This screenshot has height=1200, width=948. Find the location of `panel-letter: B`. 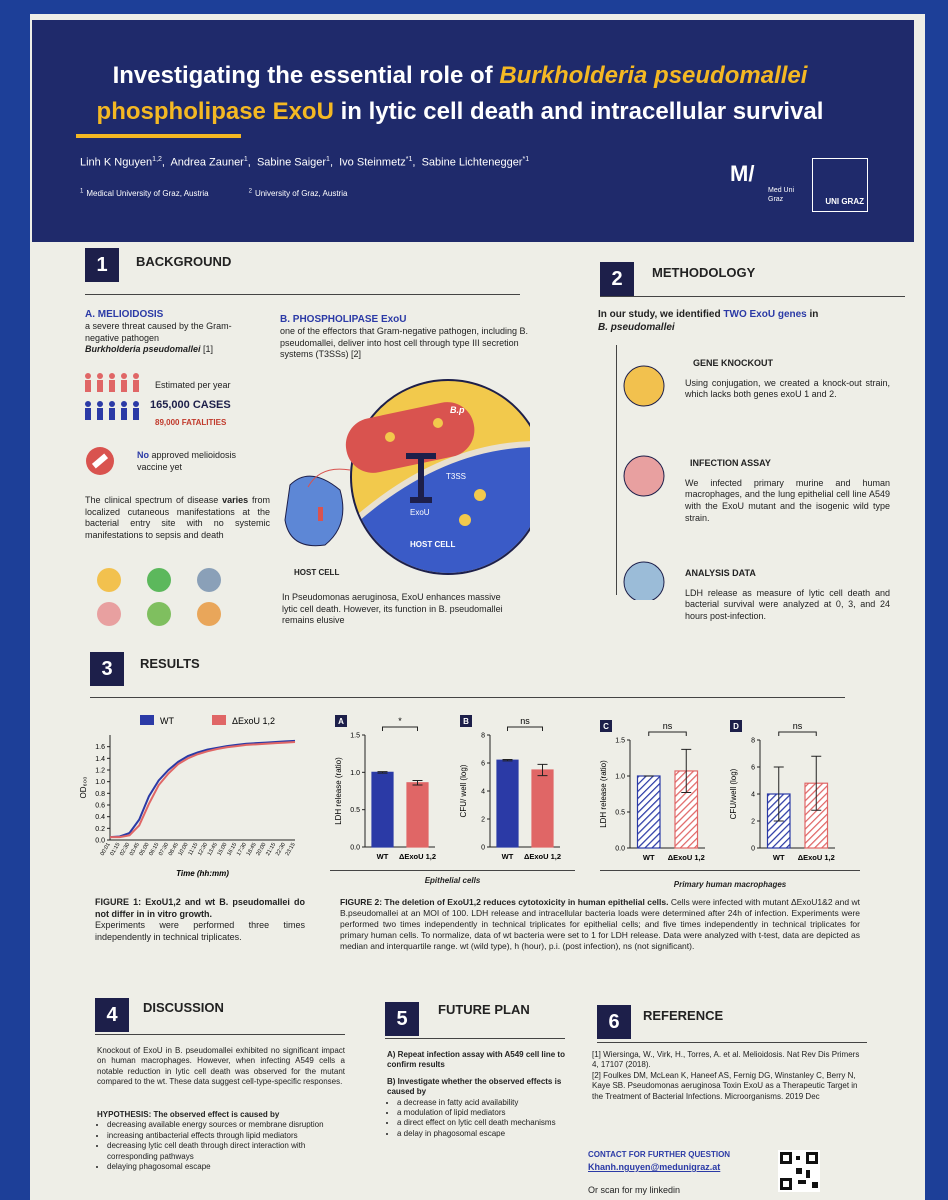

panel-letter: B is located at coordinates (466, 721).